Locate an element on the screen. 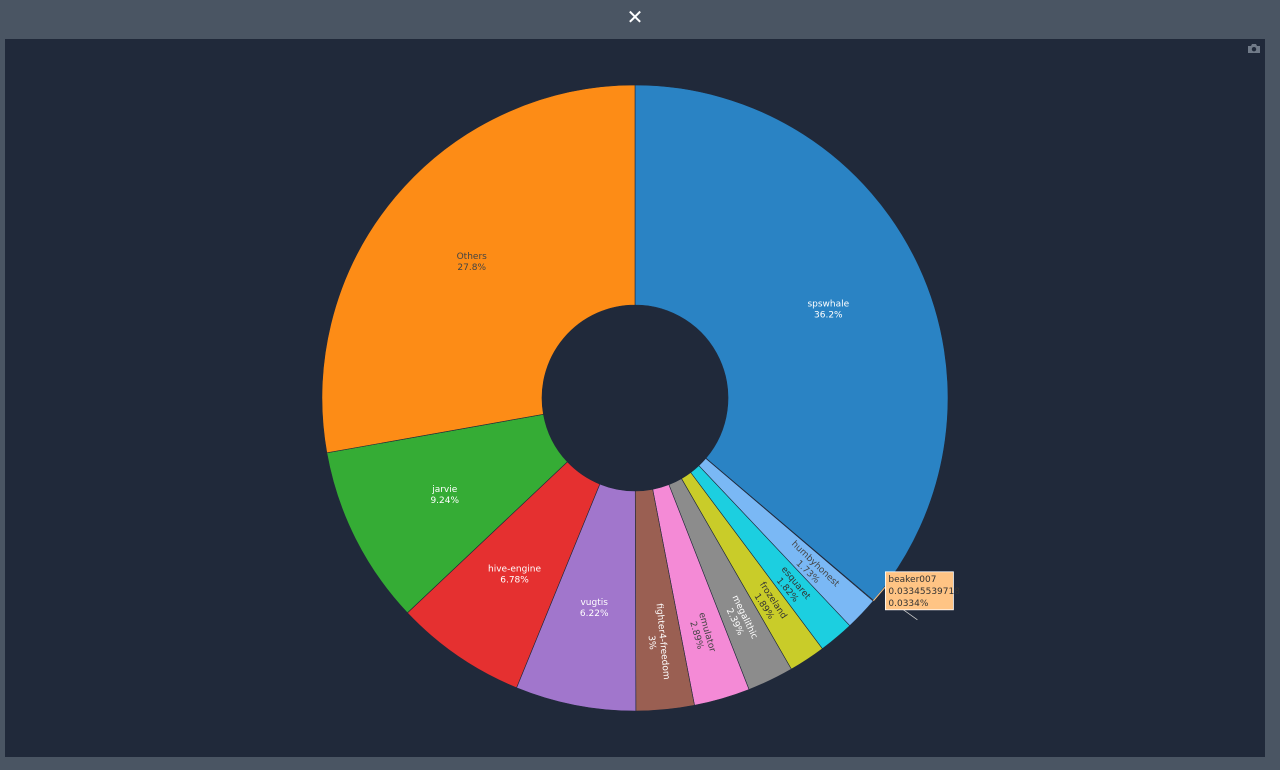 This screenshot has height=770, width=1280. slice-percent: 27.8% is located at coordinates (471, 268).